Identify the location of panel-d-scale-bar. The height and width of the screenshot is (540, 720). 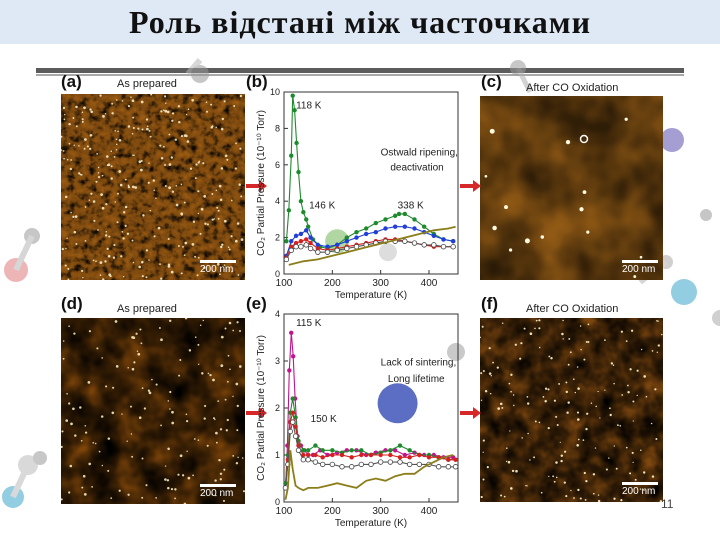
(218, 485).